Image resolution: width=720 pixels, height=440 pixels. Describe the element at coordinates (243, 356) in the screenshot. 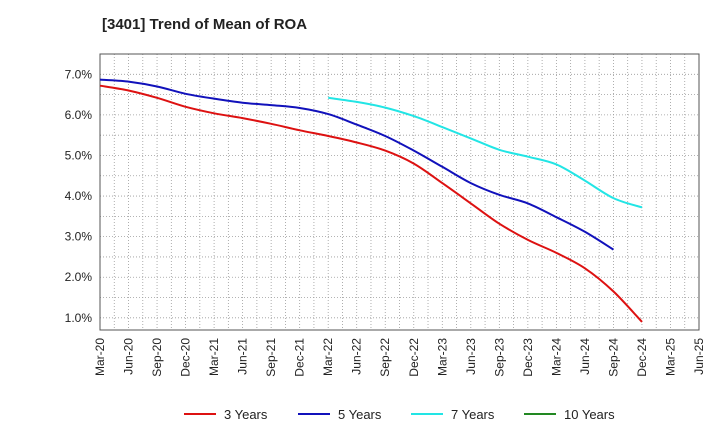

I see `x-tick-label: Jun-21` at that location.